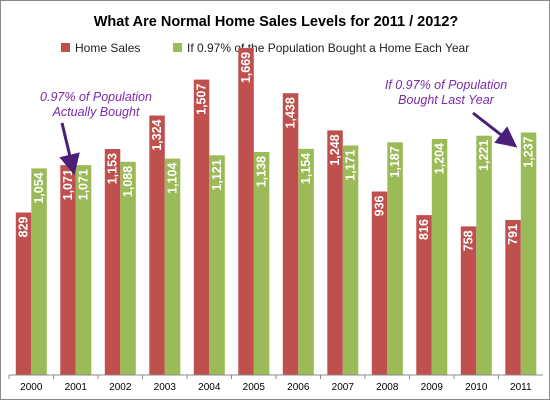  I want to click on data-label-population-rate-2007: 1,171, so click(351, 164).